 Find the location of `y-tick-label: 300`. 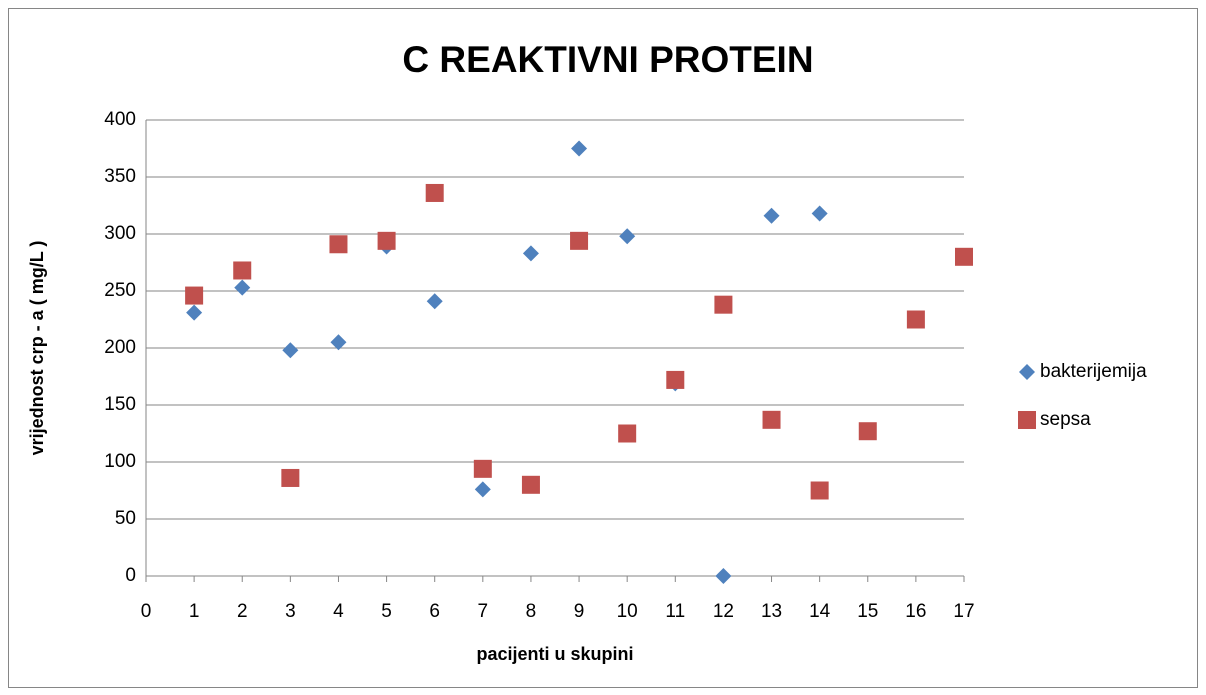

y-tick-label: 300 is located at coordinates (120, 233).